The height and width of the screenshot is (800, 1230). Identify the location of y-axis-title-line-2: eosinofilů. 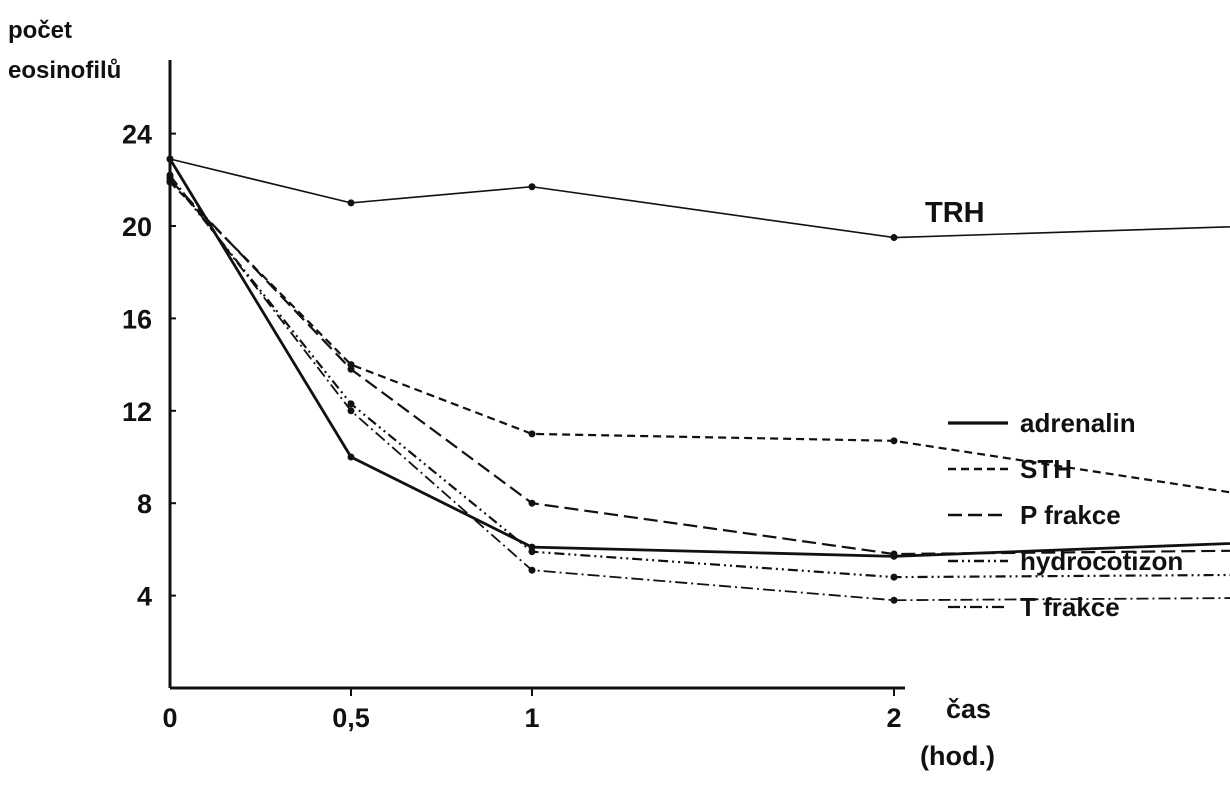
(64, 70).